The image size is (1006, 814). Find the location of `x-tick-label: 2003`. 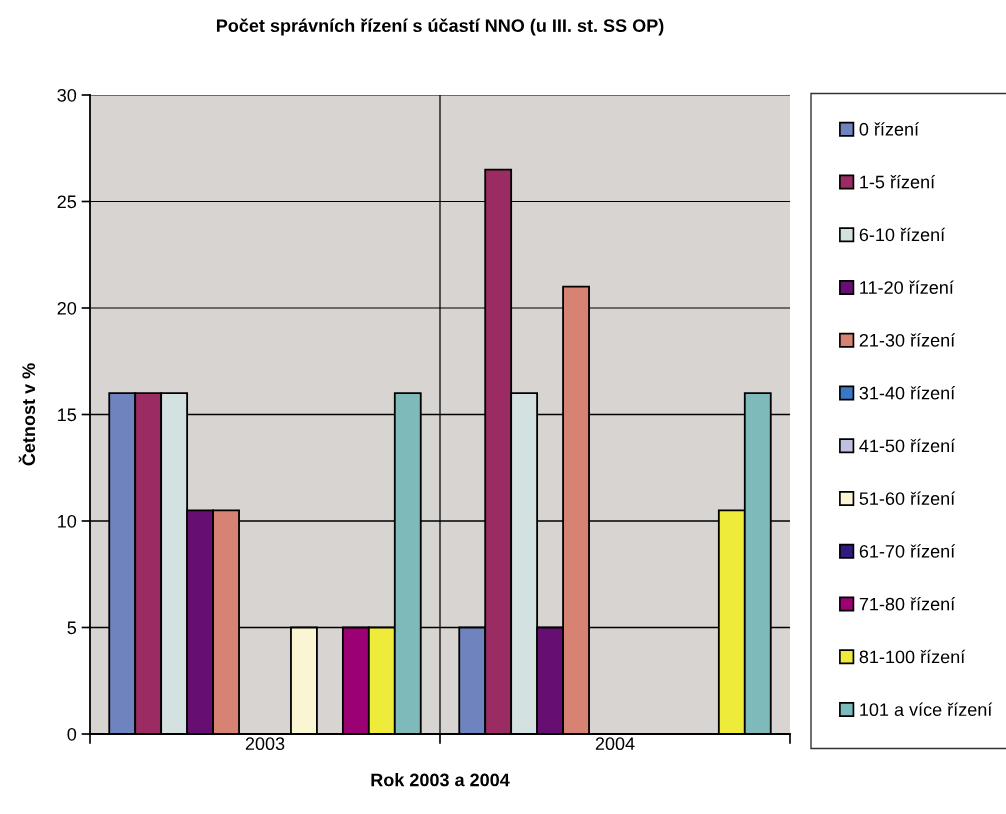

x-tick-label: 2003 is located at coordinates (265, 744).